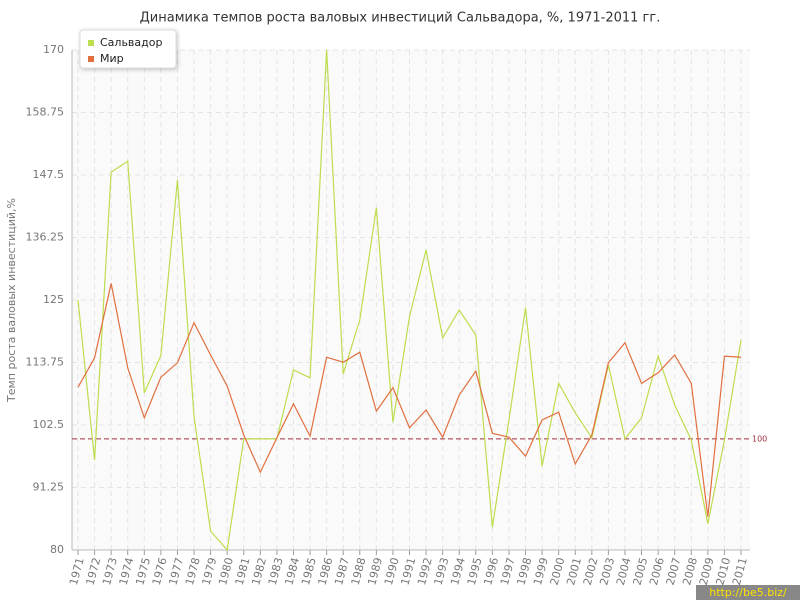  Describe the element at coordinates (112, 58) in the screenshot. I see `legend-label: Мир` at that location.